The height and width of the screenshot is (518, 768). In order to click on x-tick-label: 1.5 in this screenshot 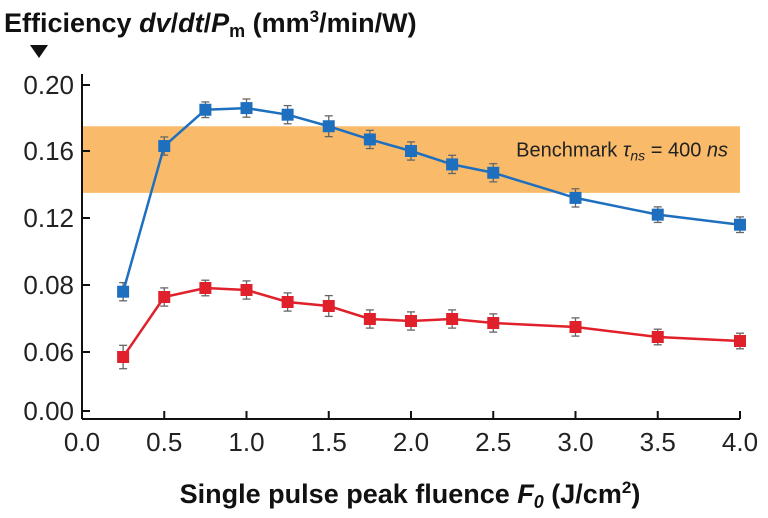, I will do `click(329, 442)`.